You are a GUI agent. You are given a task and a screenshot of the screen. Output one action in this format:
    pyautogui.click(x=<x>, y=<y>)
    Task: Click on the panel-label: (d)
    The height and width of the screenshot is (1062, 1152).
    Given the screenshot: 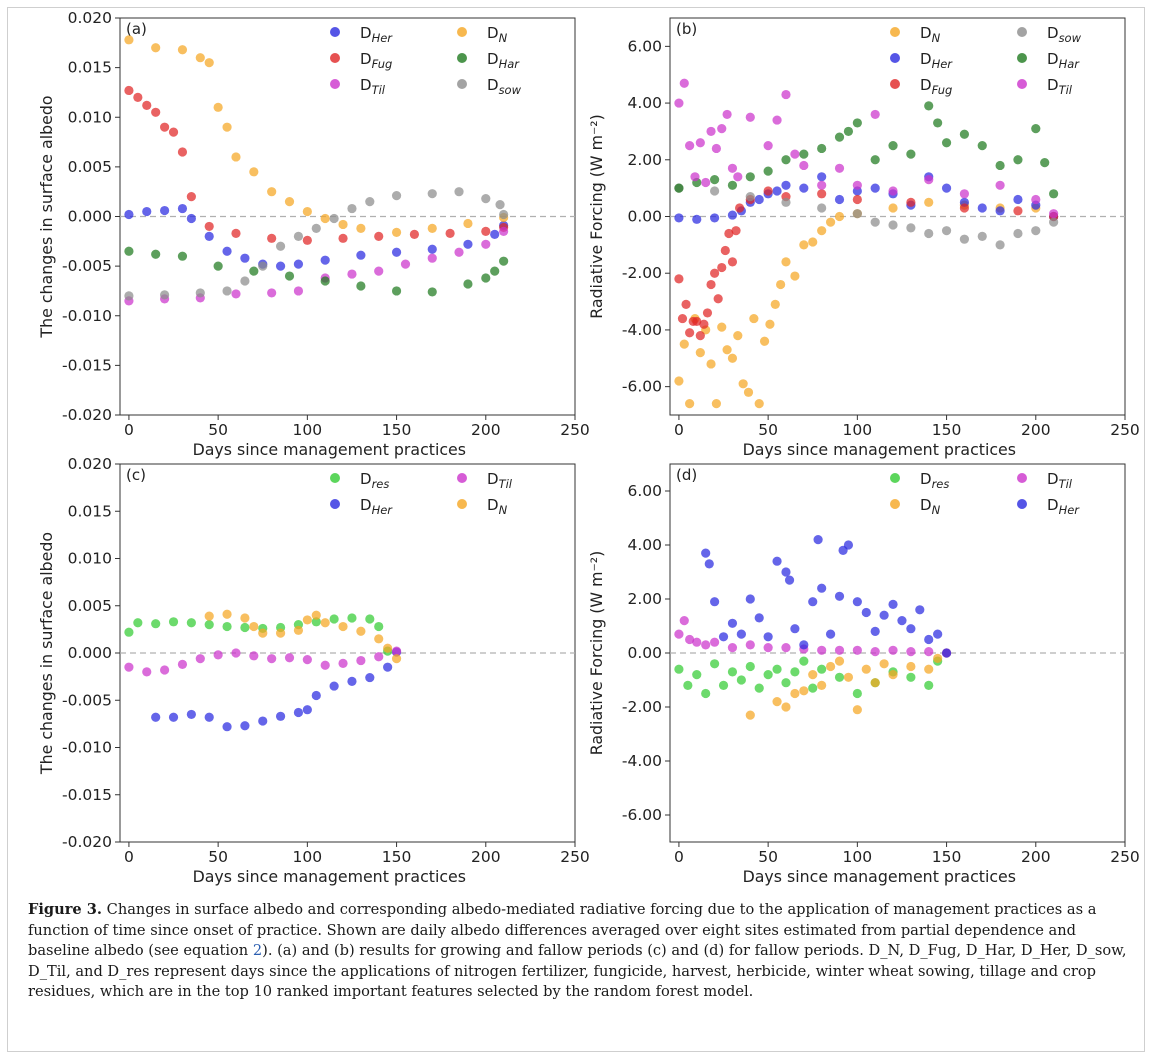 What is the action you would take?
    pyautogui.click(x=686, y=475)
    